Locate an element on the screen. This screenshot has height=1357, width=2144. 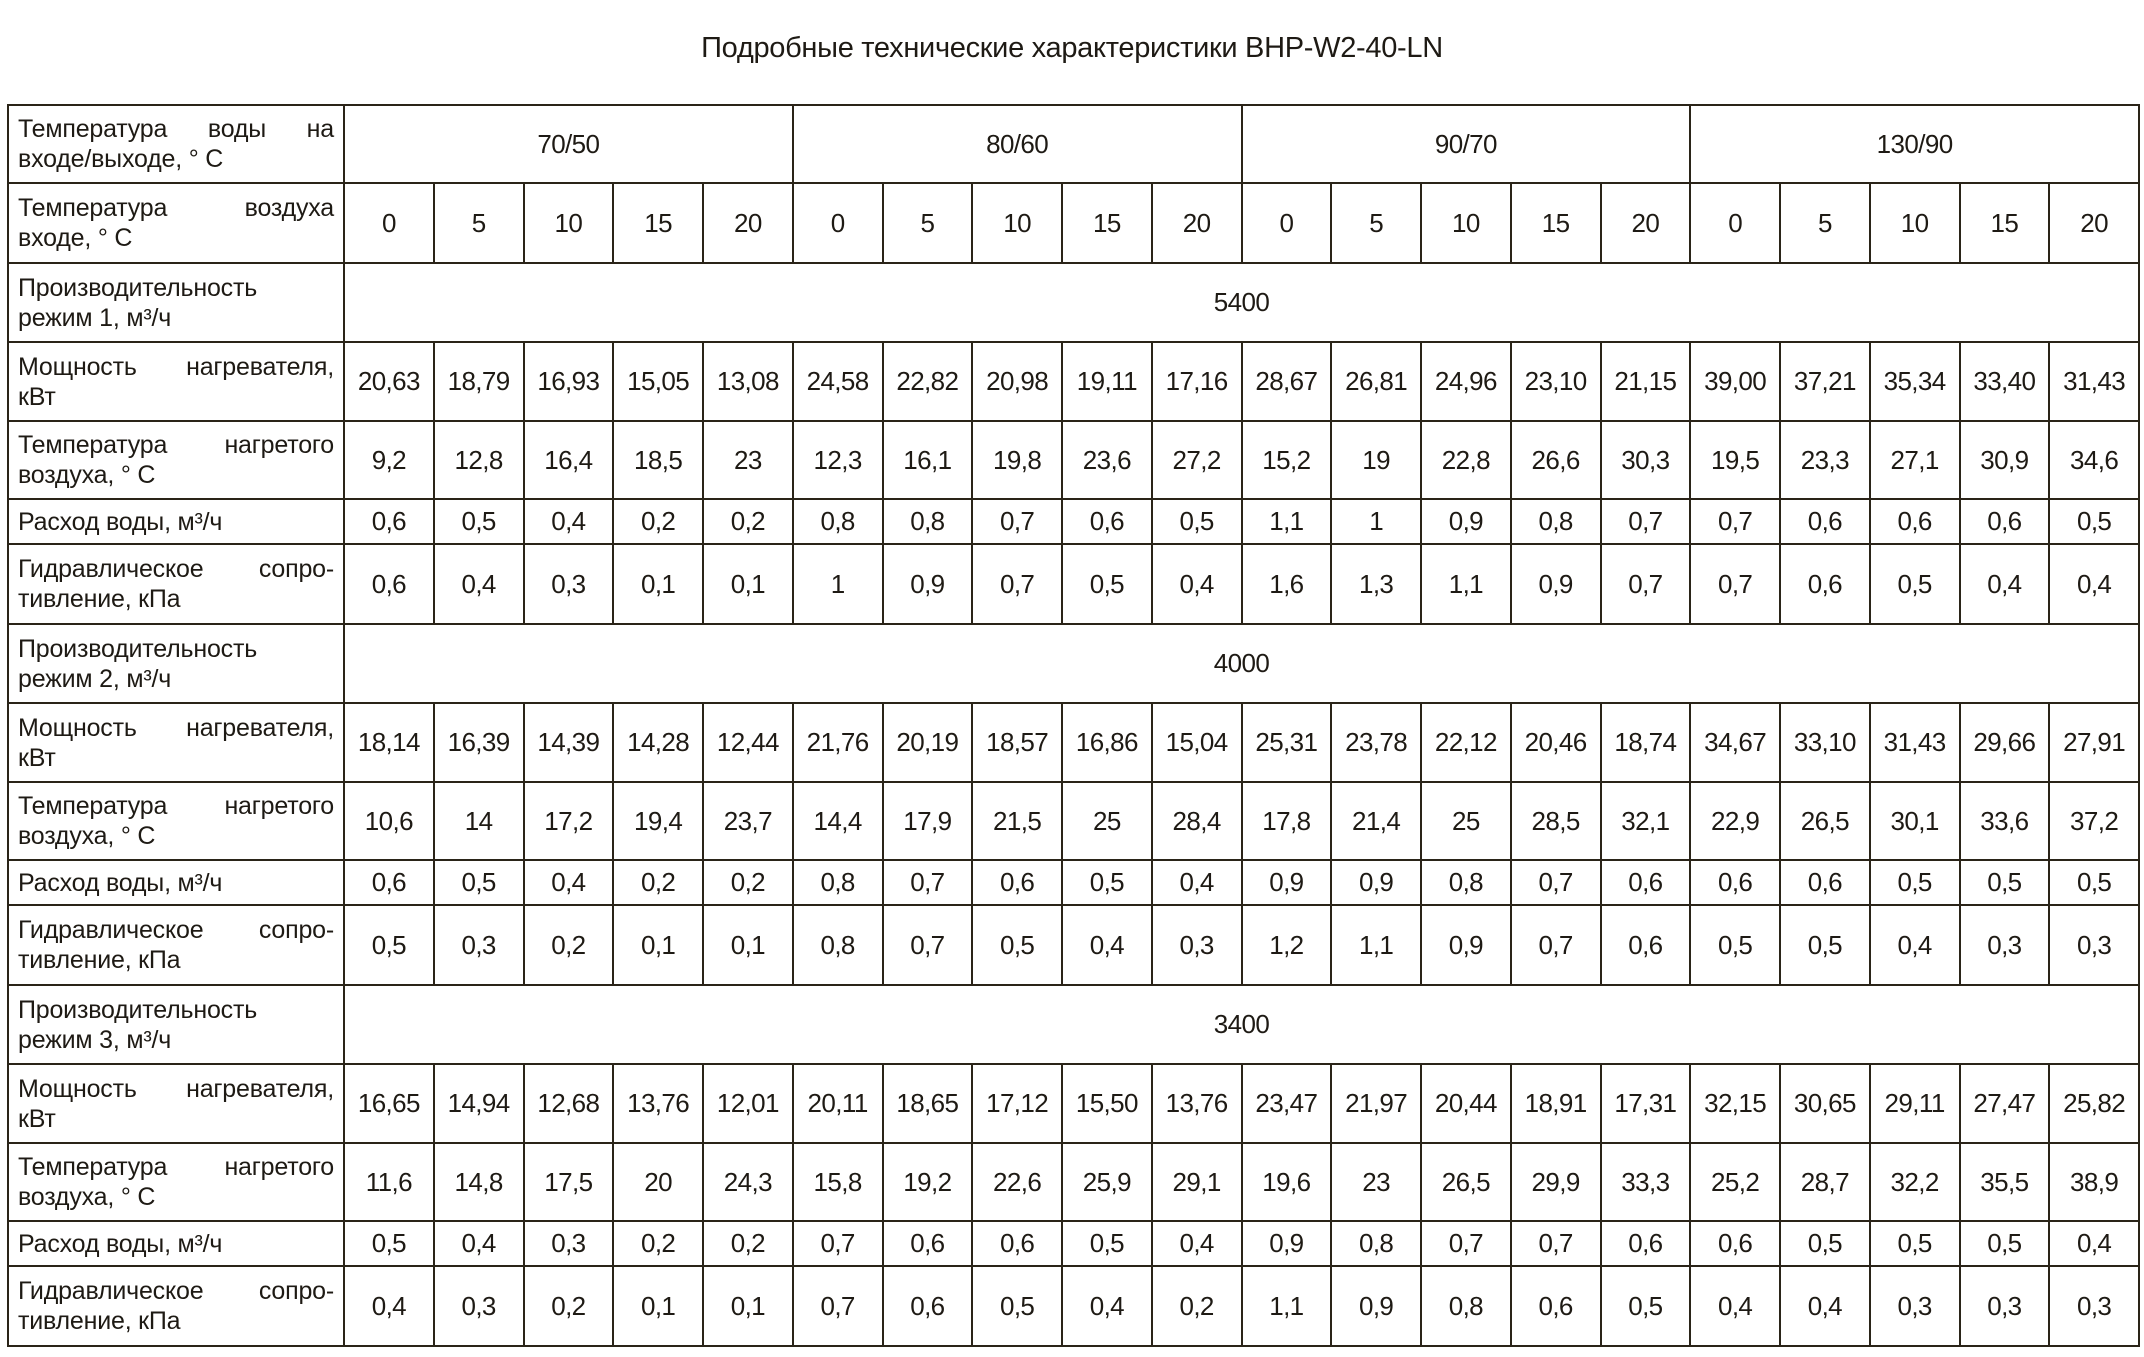
value-cell: 27,2 is located at coordinates (1196, 460).